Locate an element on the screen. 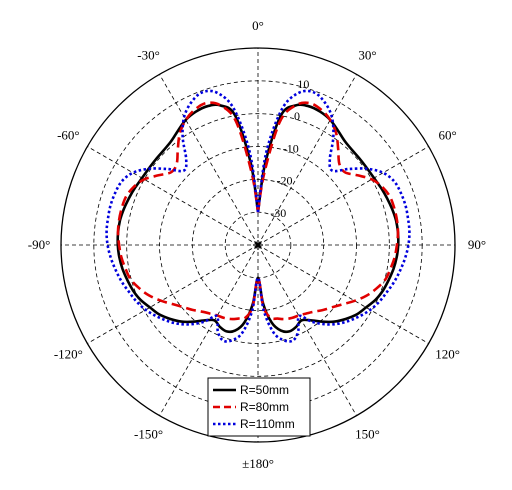  radial-tick-label: 10 is located at coordinates (303, 84).